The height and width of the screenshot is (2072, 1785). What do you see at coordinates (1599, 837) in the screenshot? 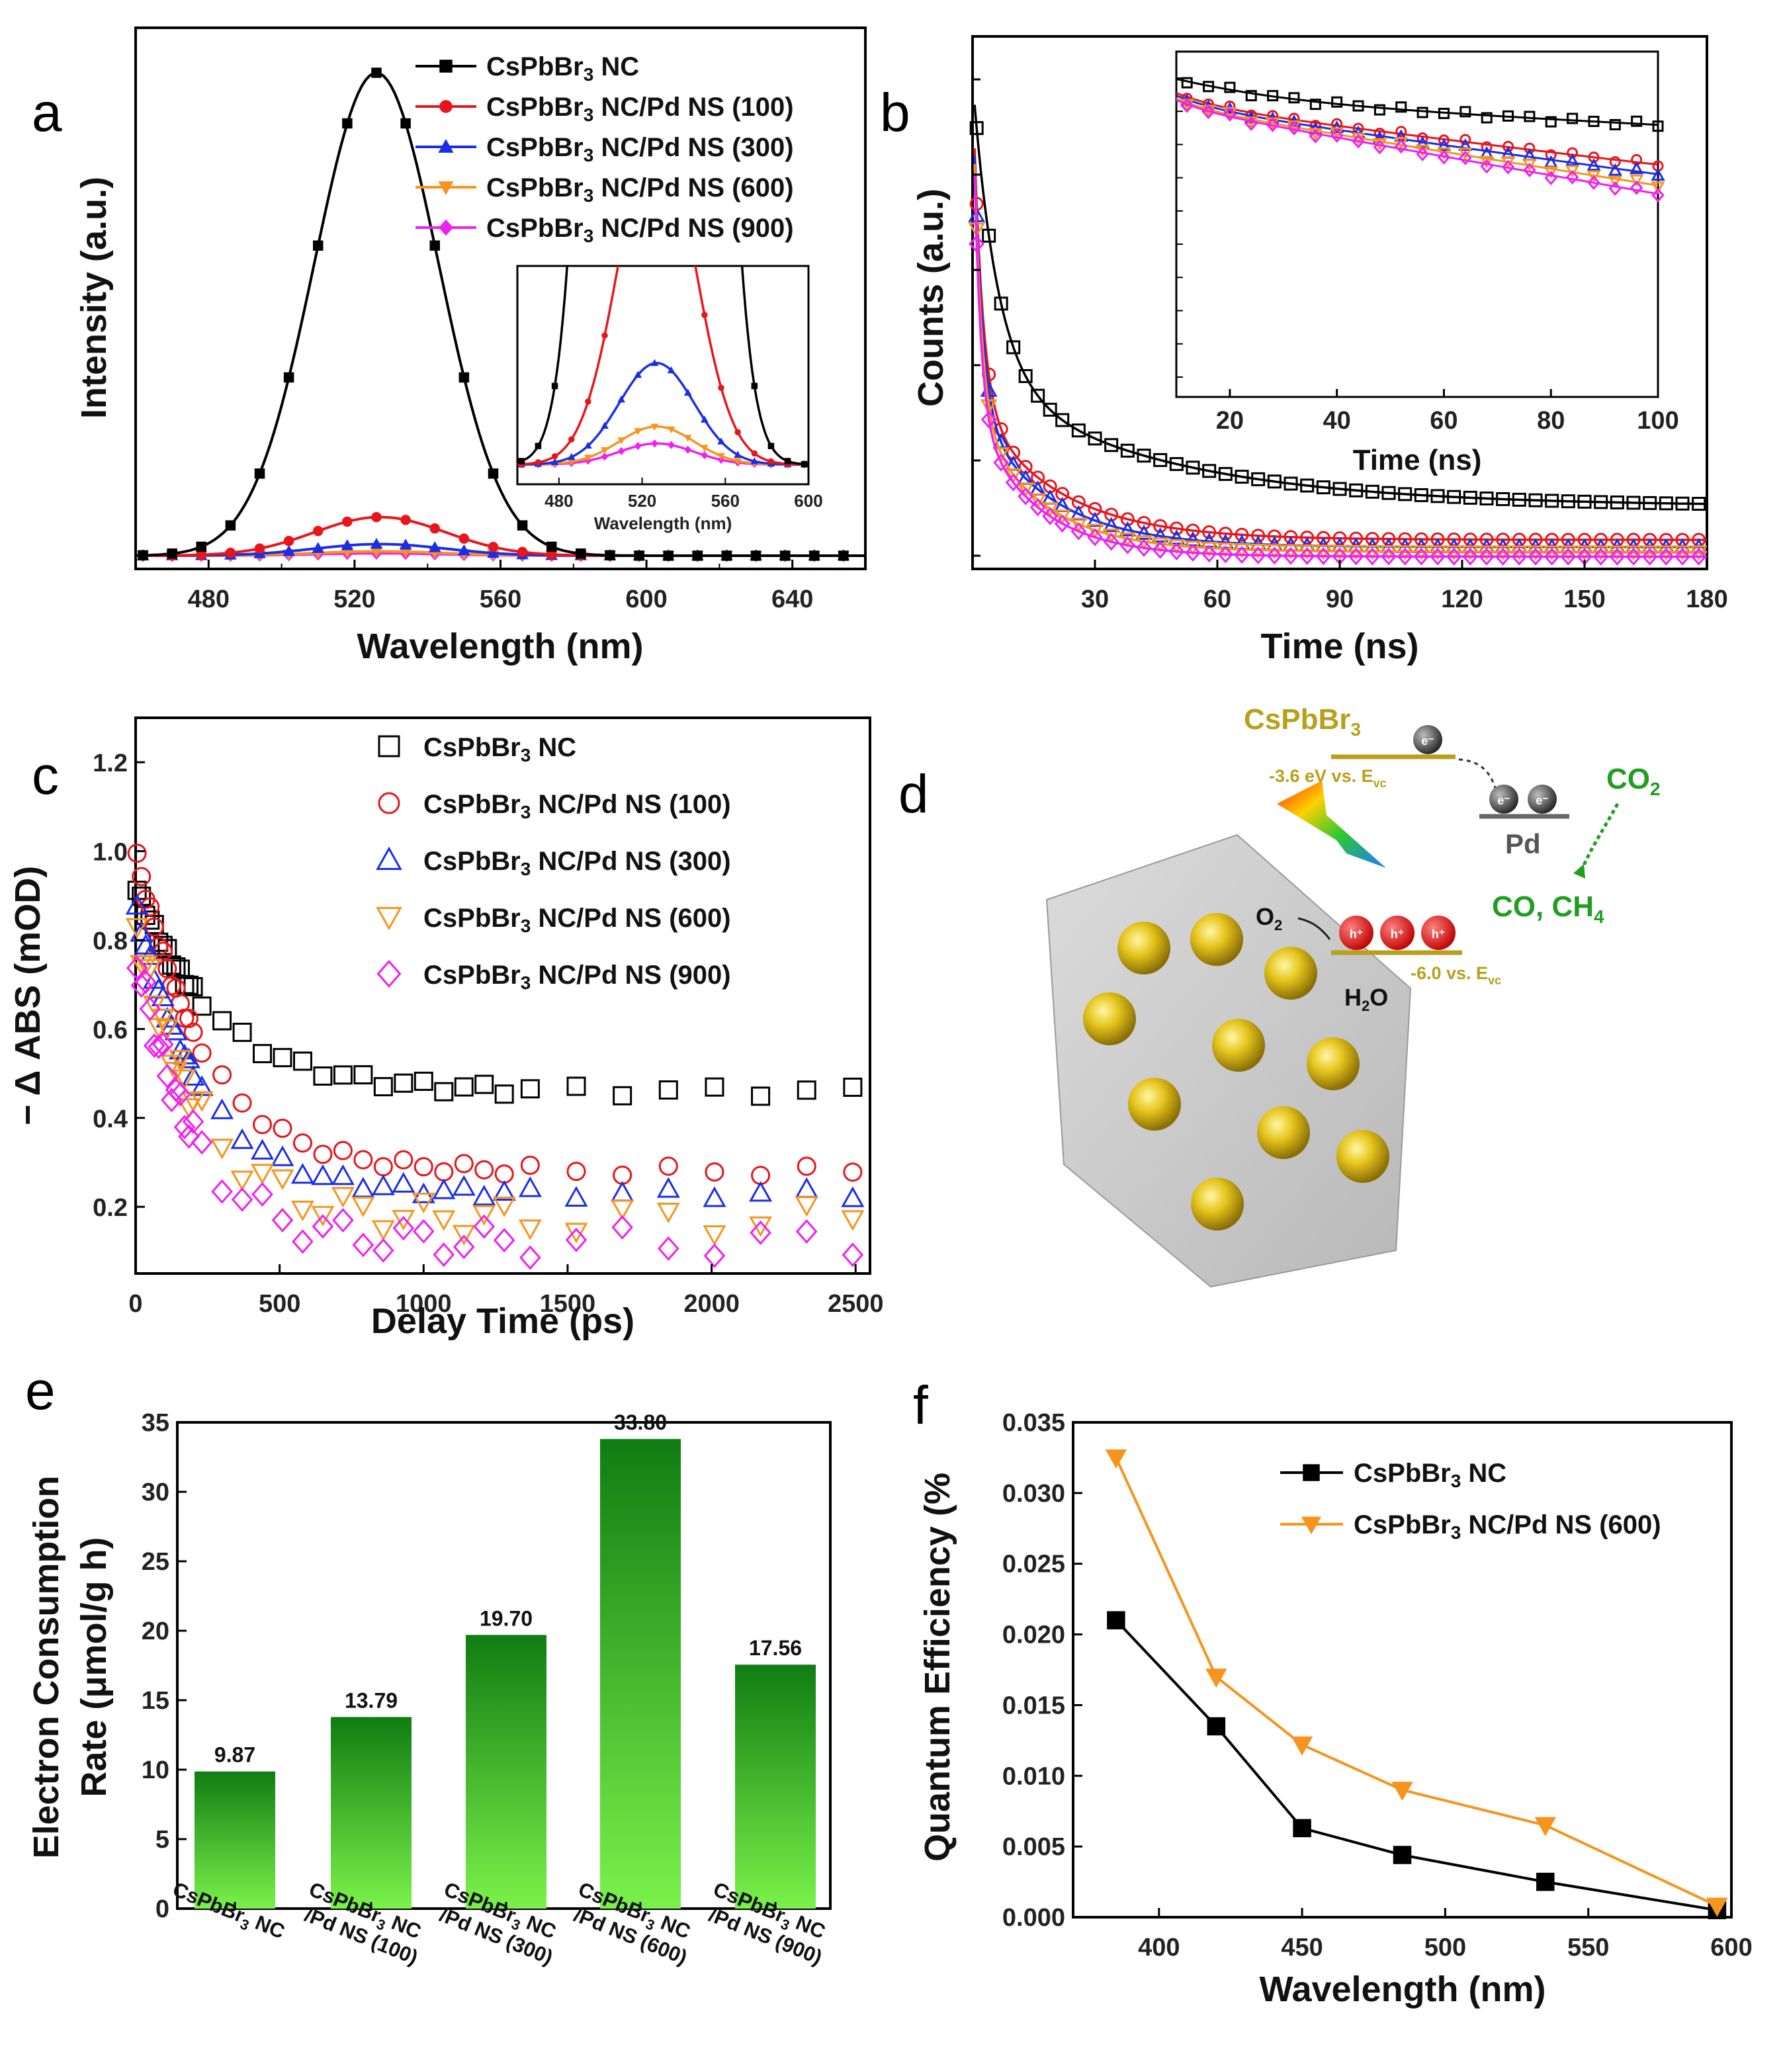
I see `co2-reduction-arrow` at bounding box center [1599, 837].